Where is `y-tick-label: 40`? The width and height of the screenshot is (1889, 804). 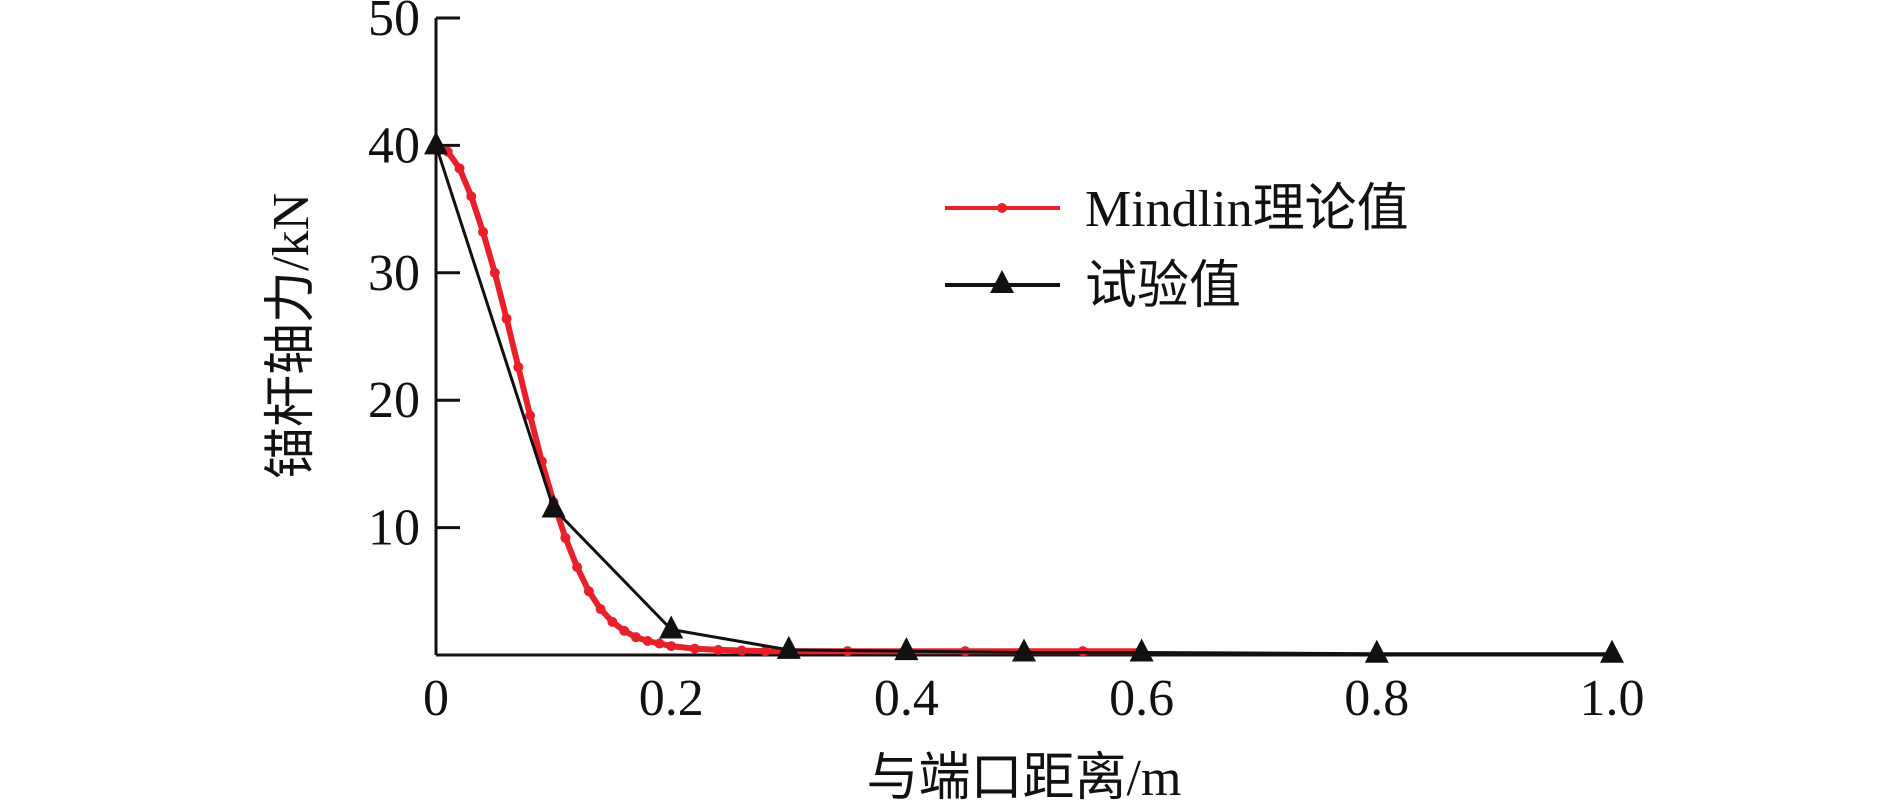 y-tick-label: 40 is located at coordinates (394, 145).